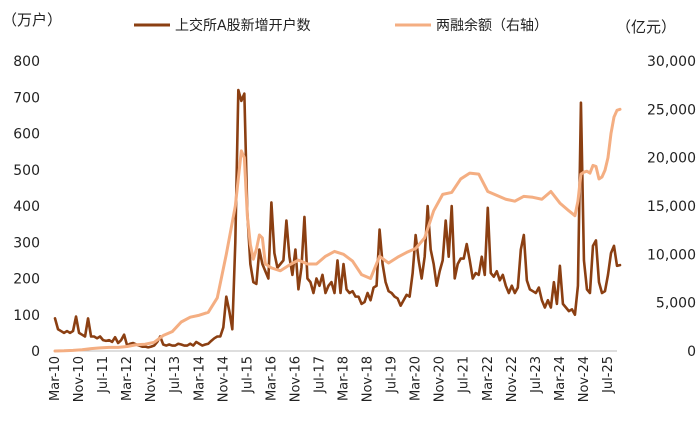 Image resolution: width=700 pixels, height=428 pixels. I want to click on right-axis-unit-label: （亿元）, so click(646, 27).